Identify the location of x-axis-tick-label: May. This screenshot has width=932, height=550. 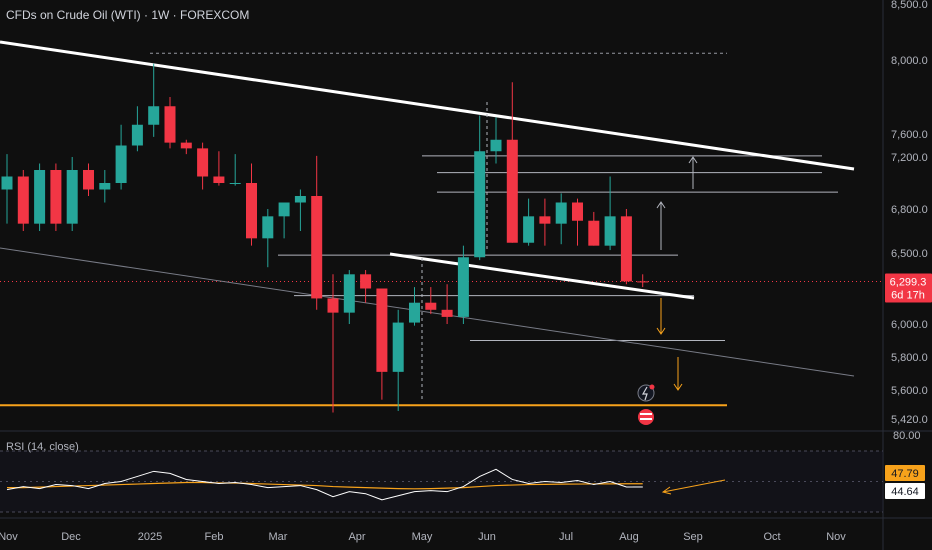
(422, 537).